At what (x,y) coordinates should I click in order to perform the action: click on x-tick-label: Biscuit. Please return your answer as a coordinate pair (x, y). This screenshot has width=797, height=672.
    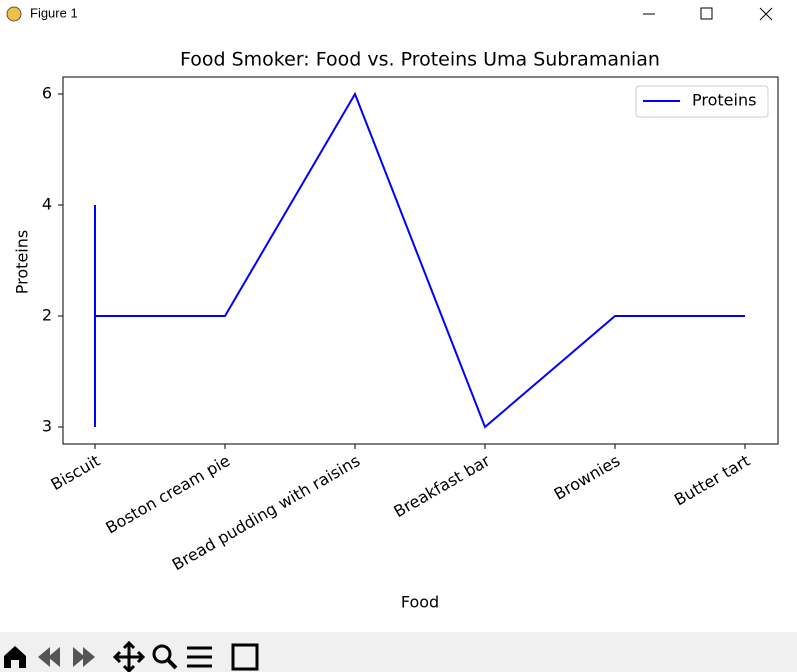
    Looking at the image, I should click on (75, 472).